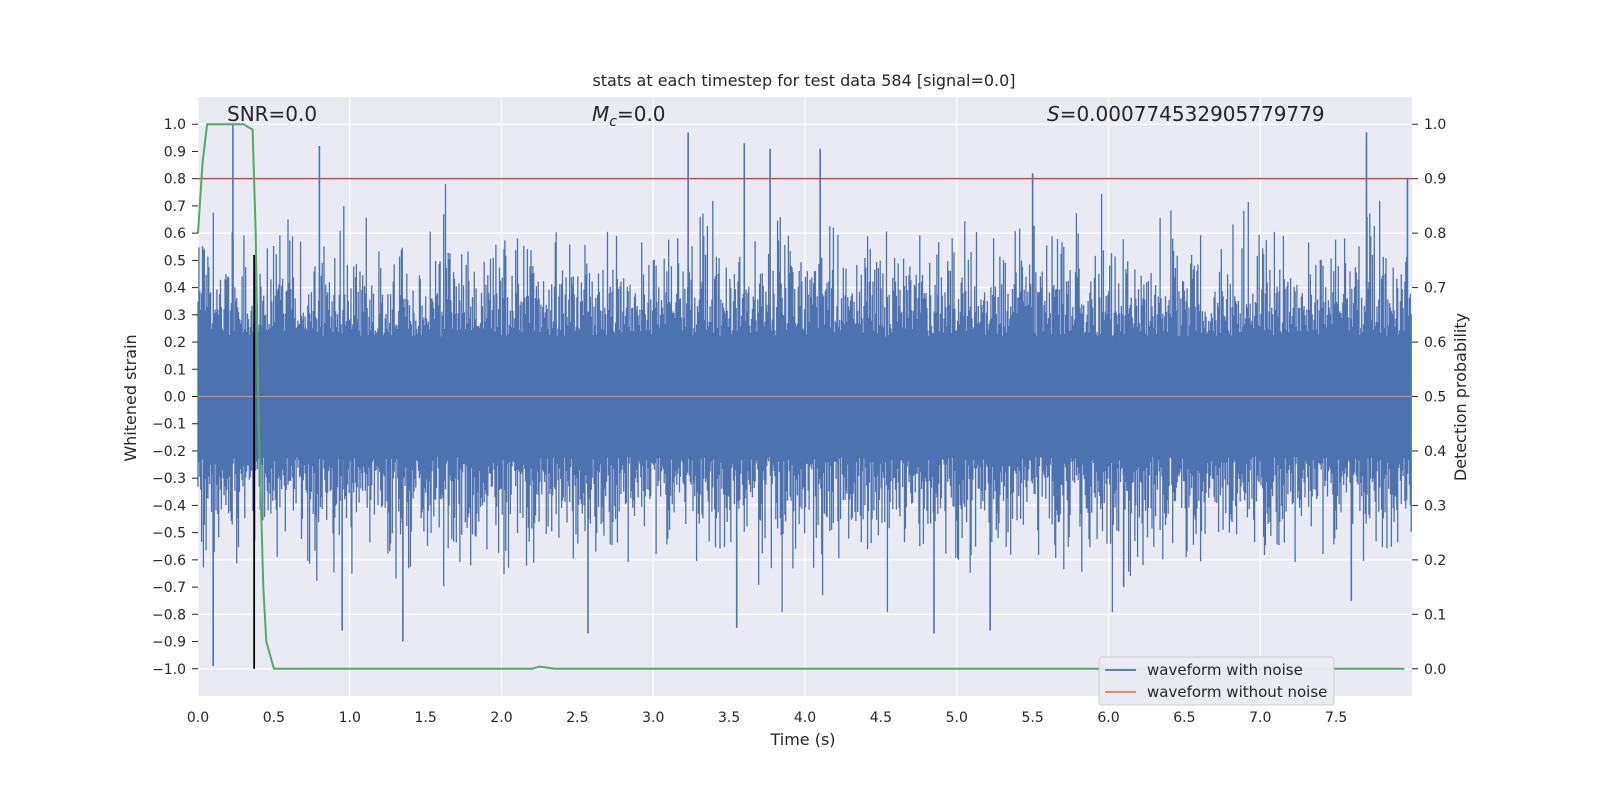 The width and height of the screenshot is (1600, 800). I want to click on y-tick-label: 0.8, so click(175, 180).